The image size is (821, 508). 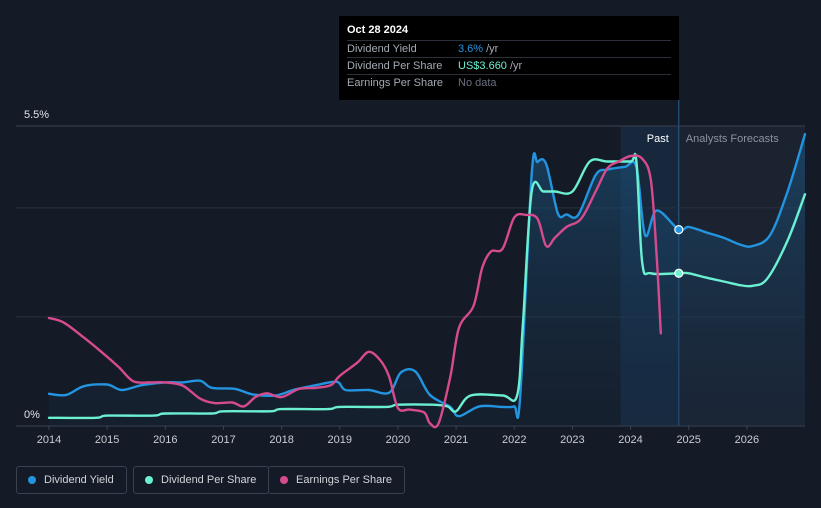 I want to click on x-tick-label: 2022, so click(x=514, y=440).